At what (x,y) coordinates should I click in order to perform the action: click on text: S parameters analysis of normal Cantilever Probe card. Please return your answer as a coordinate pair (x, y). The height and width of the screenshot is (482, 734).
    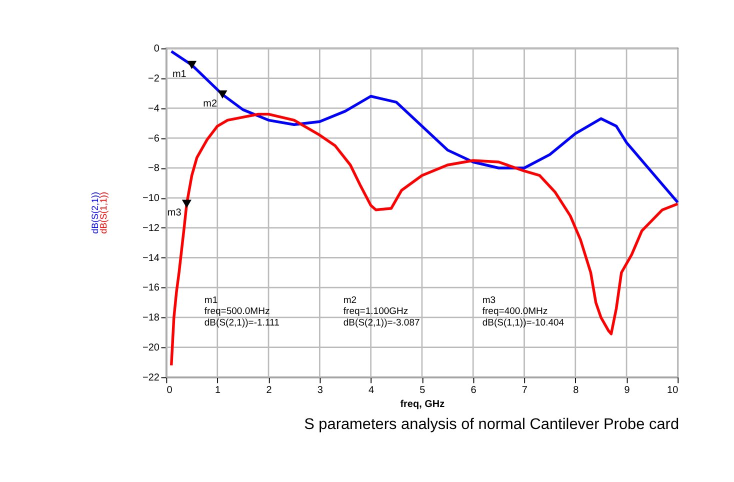
    Looking at the image, I should click on (492, 425).